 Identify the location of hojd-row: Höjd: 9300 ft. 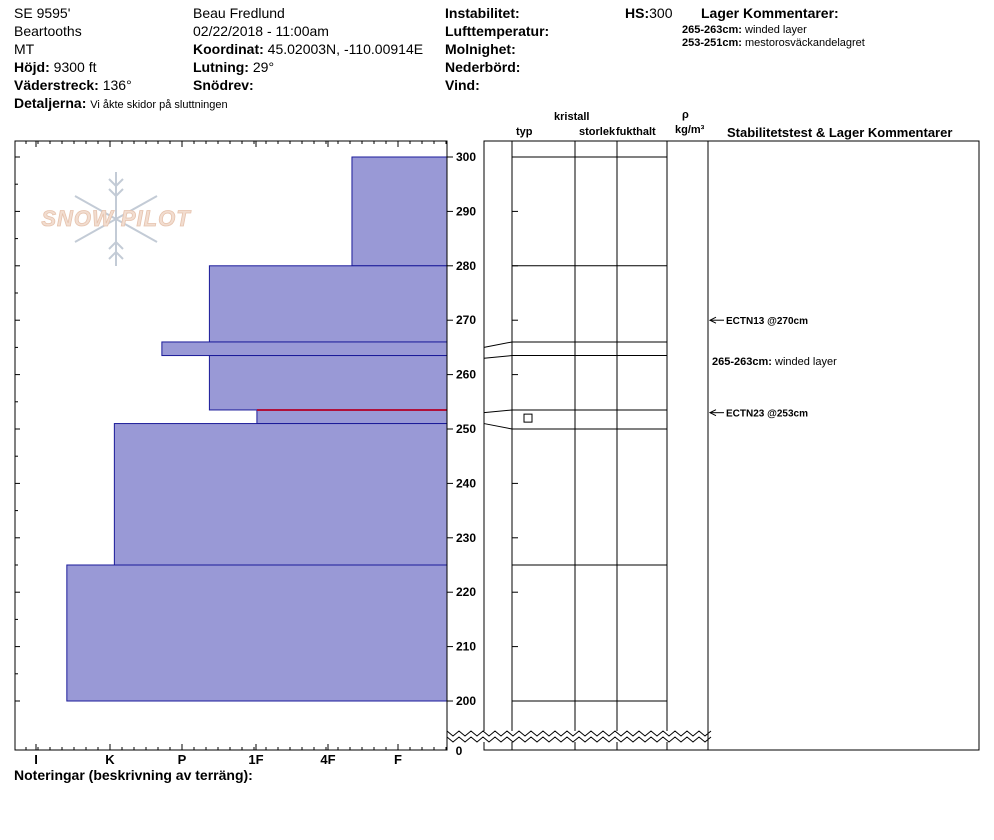
(55, 67).